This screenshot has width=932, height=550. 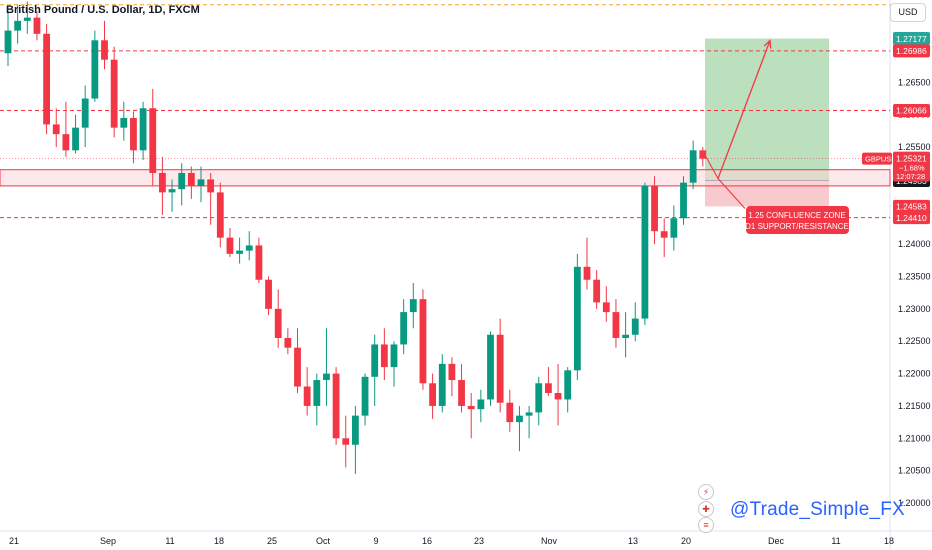 What do you see at coordinates (911, 51) in the screenshot?
I see `price-label-text: 1.26986` at bounding box center [911, 51].